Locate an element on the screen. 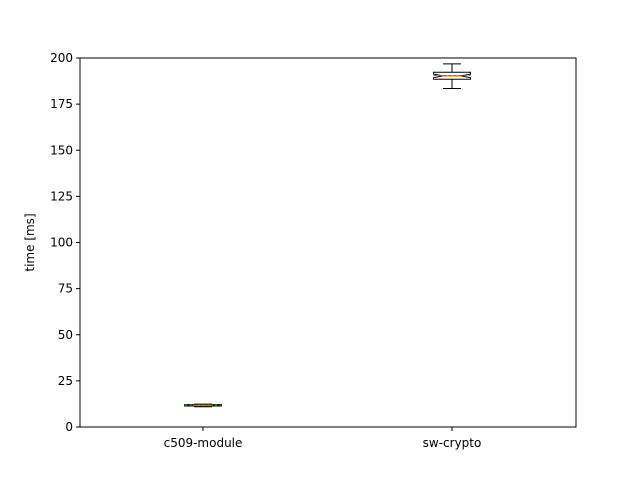 Image resolution: width=640 pixels, height=480 pixels. x-tick-label: sw-crypto is located at coordinates (452, 443).